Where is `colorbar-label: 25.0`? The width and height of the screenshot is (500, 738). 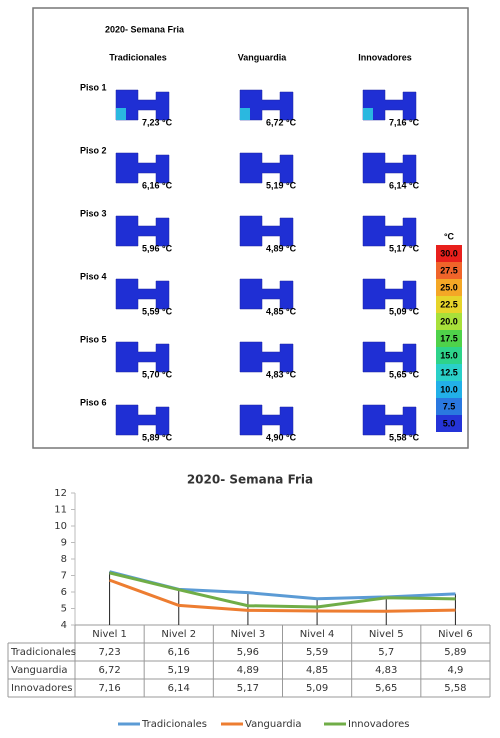 colorbar-label: 25.0 is located at coordinates (449, 287).